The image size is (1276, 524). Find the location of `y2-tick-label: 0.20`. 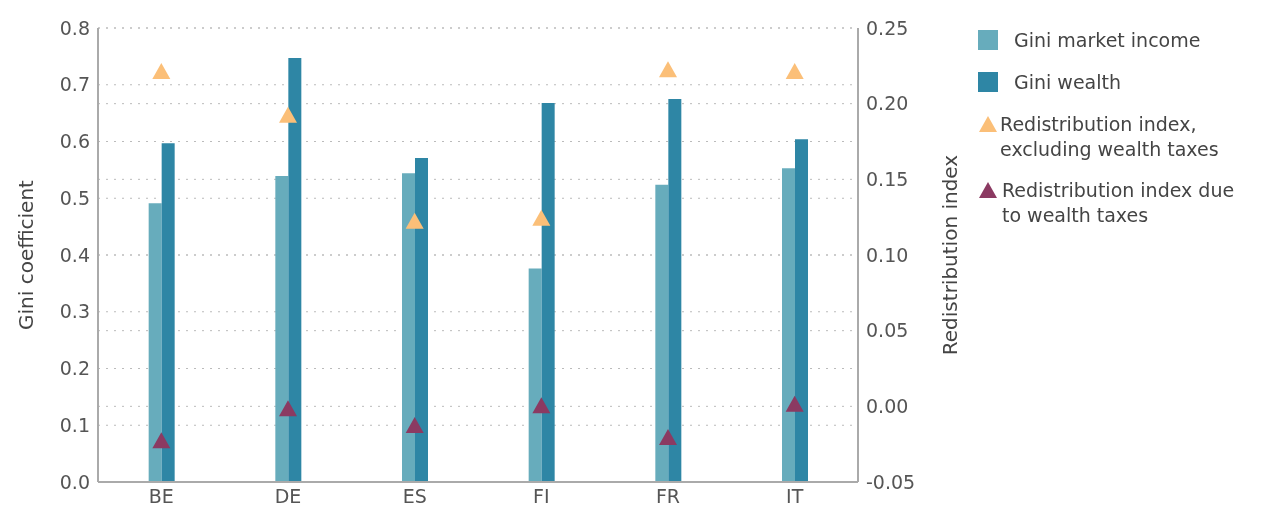

y2-tick-label: 0.20 is located at coordinates (887, 103).